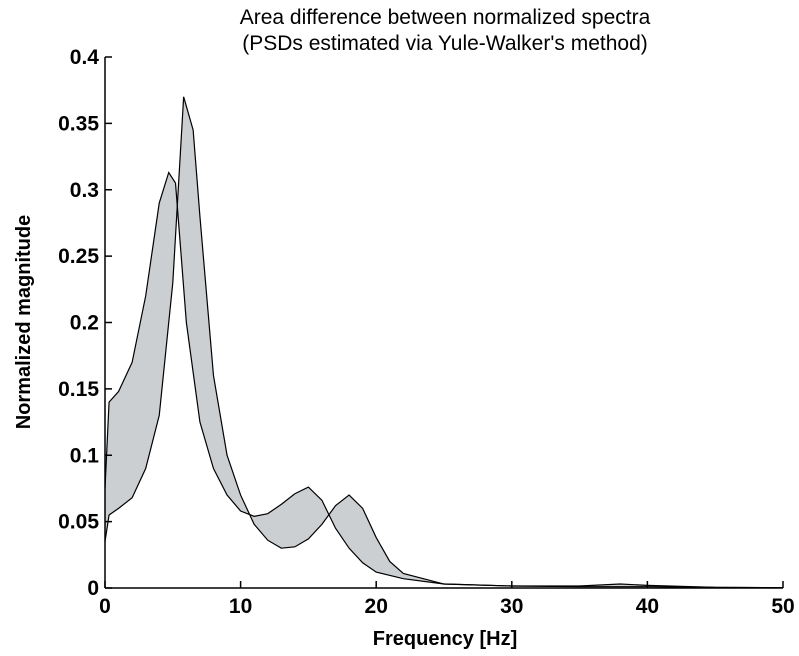 This screenshot has width=799, height=656. I want to click on x-tick-label: 0, so click(105, 606).